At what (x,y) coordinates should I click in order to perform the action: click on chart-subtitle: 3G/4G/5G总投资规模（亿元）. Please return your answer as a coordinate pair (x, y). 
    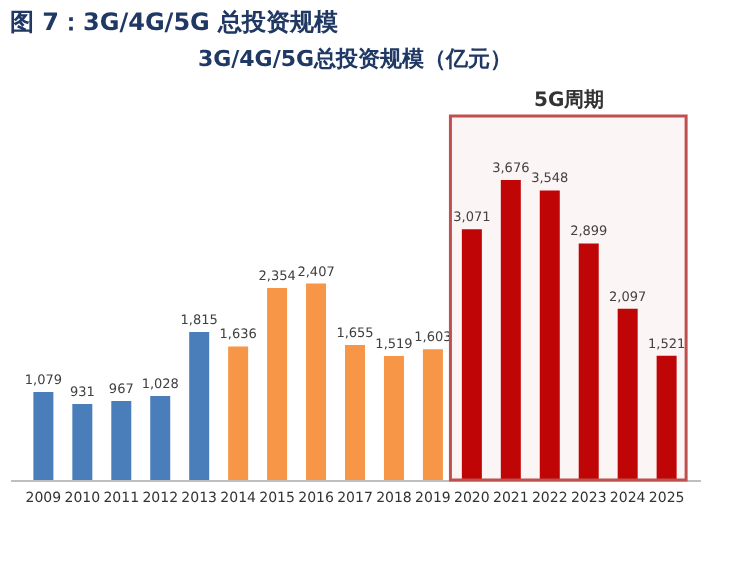
    Looking at the image, I should click on (355, 59).